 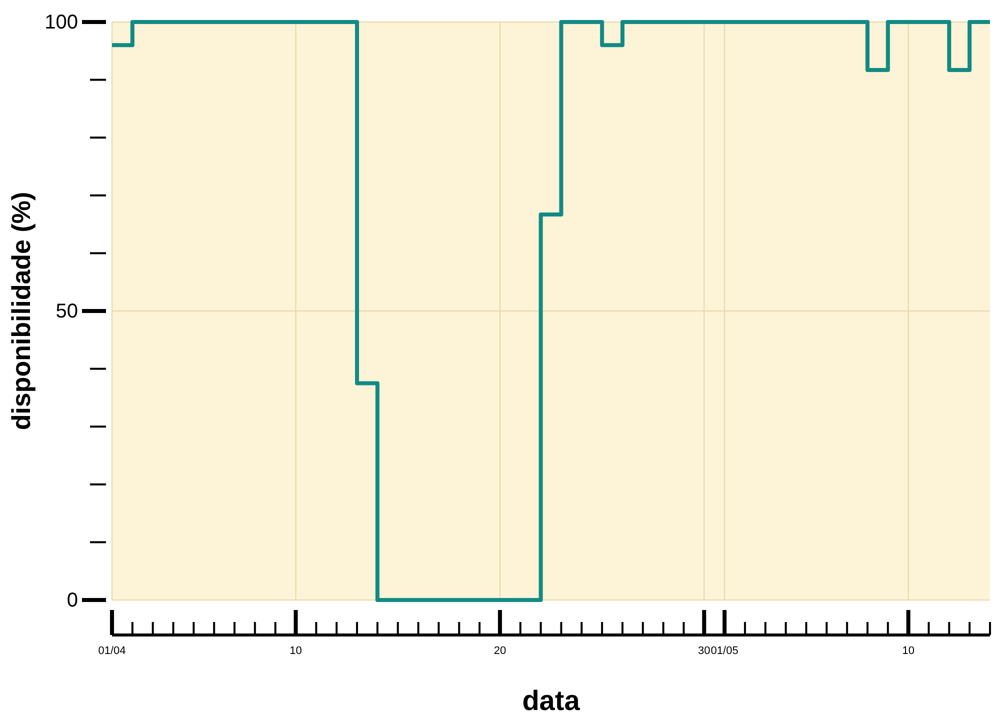 I want to click on x-tick-label: 30, so click(x=704, y=651).